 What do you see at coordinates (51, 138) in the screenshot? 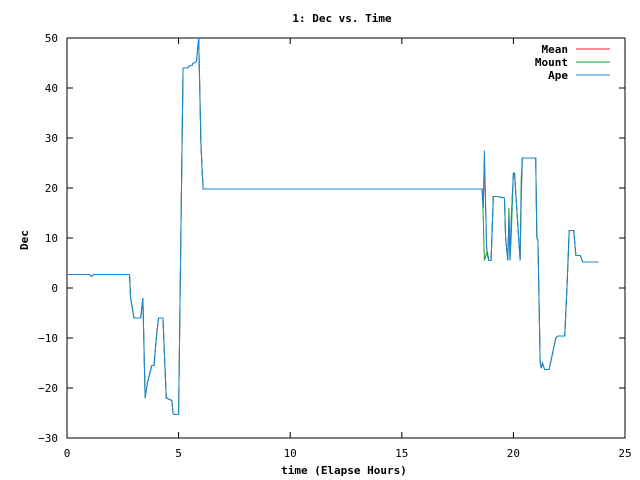
I see `y-tick-label: 30` at bounding box center [51, 138].